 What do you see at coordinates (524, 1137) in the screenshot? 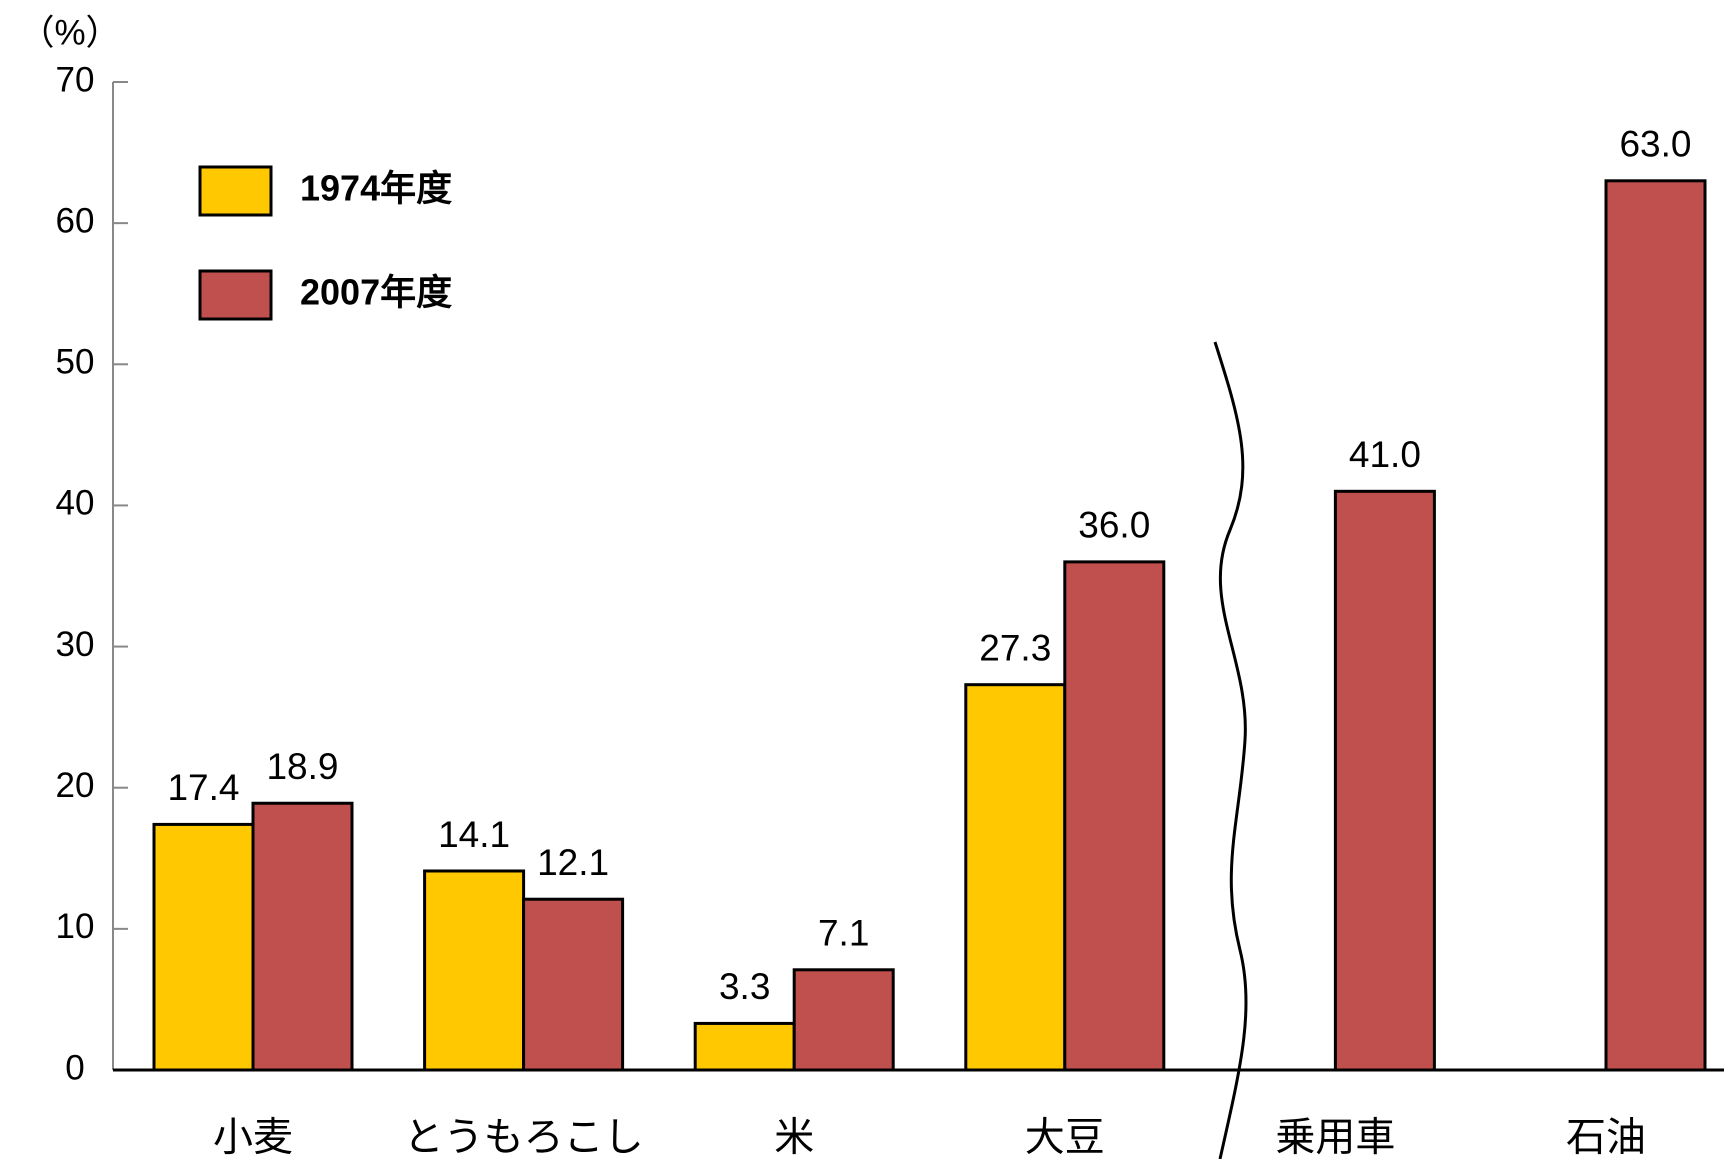
I see `x-tick-label: とうもろこし` at bounding box center [524, 1137].